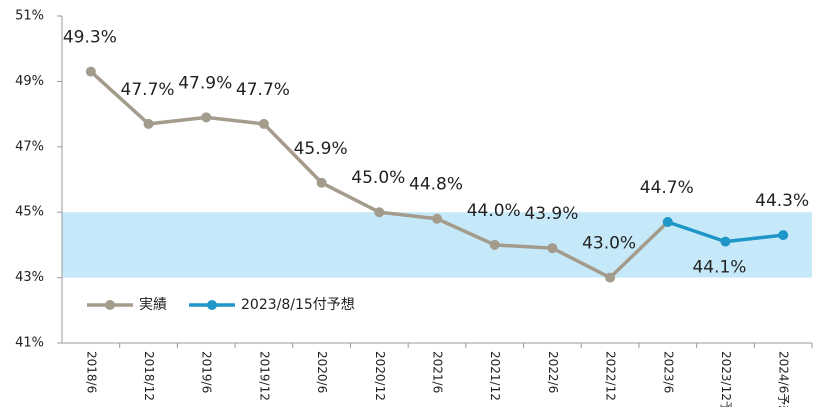 Image resolution: width=814 pixels, height=407 pixels. Describe the element at coordinates (149, 376) in the screenshot. I see `x-tick-label: 2018/12` at that location.